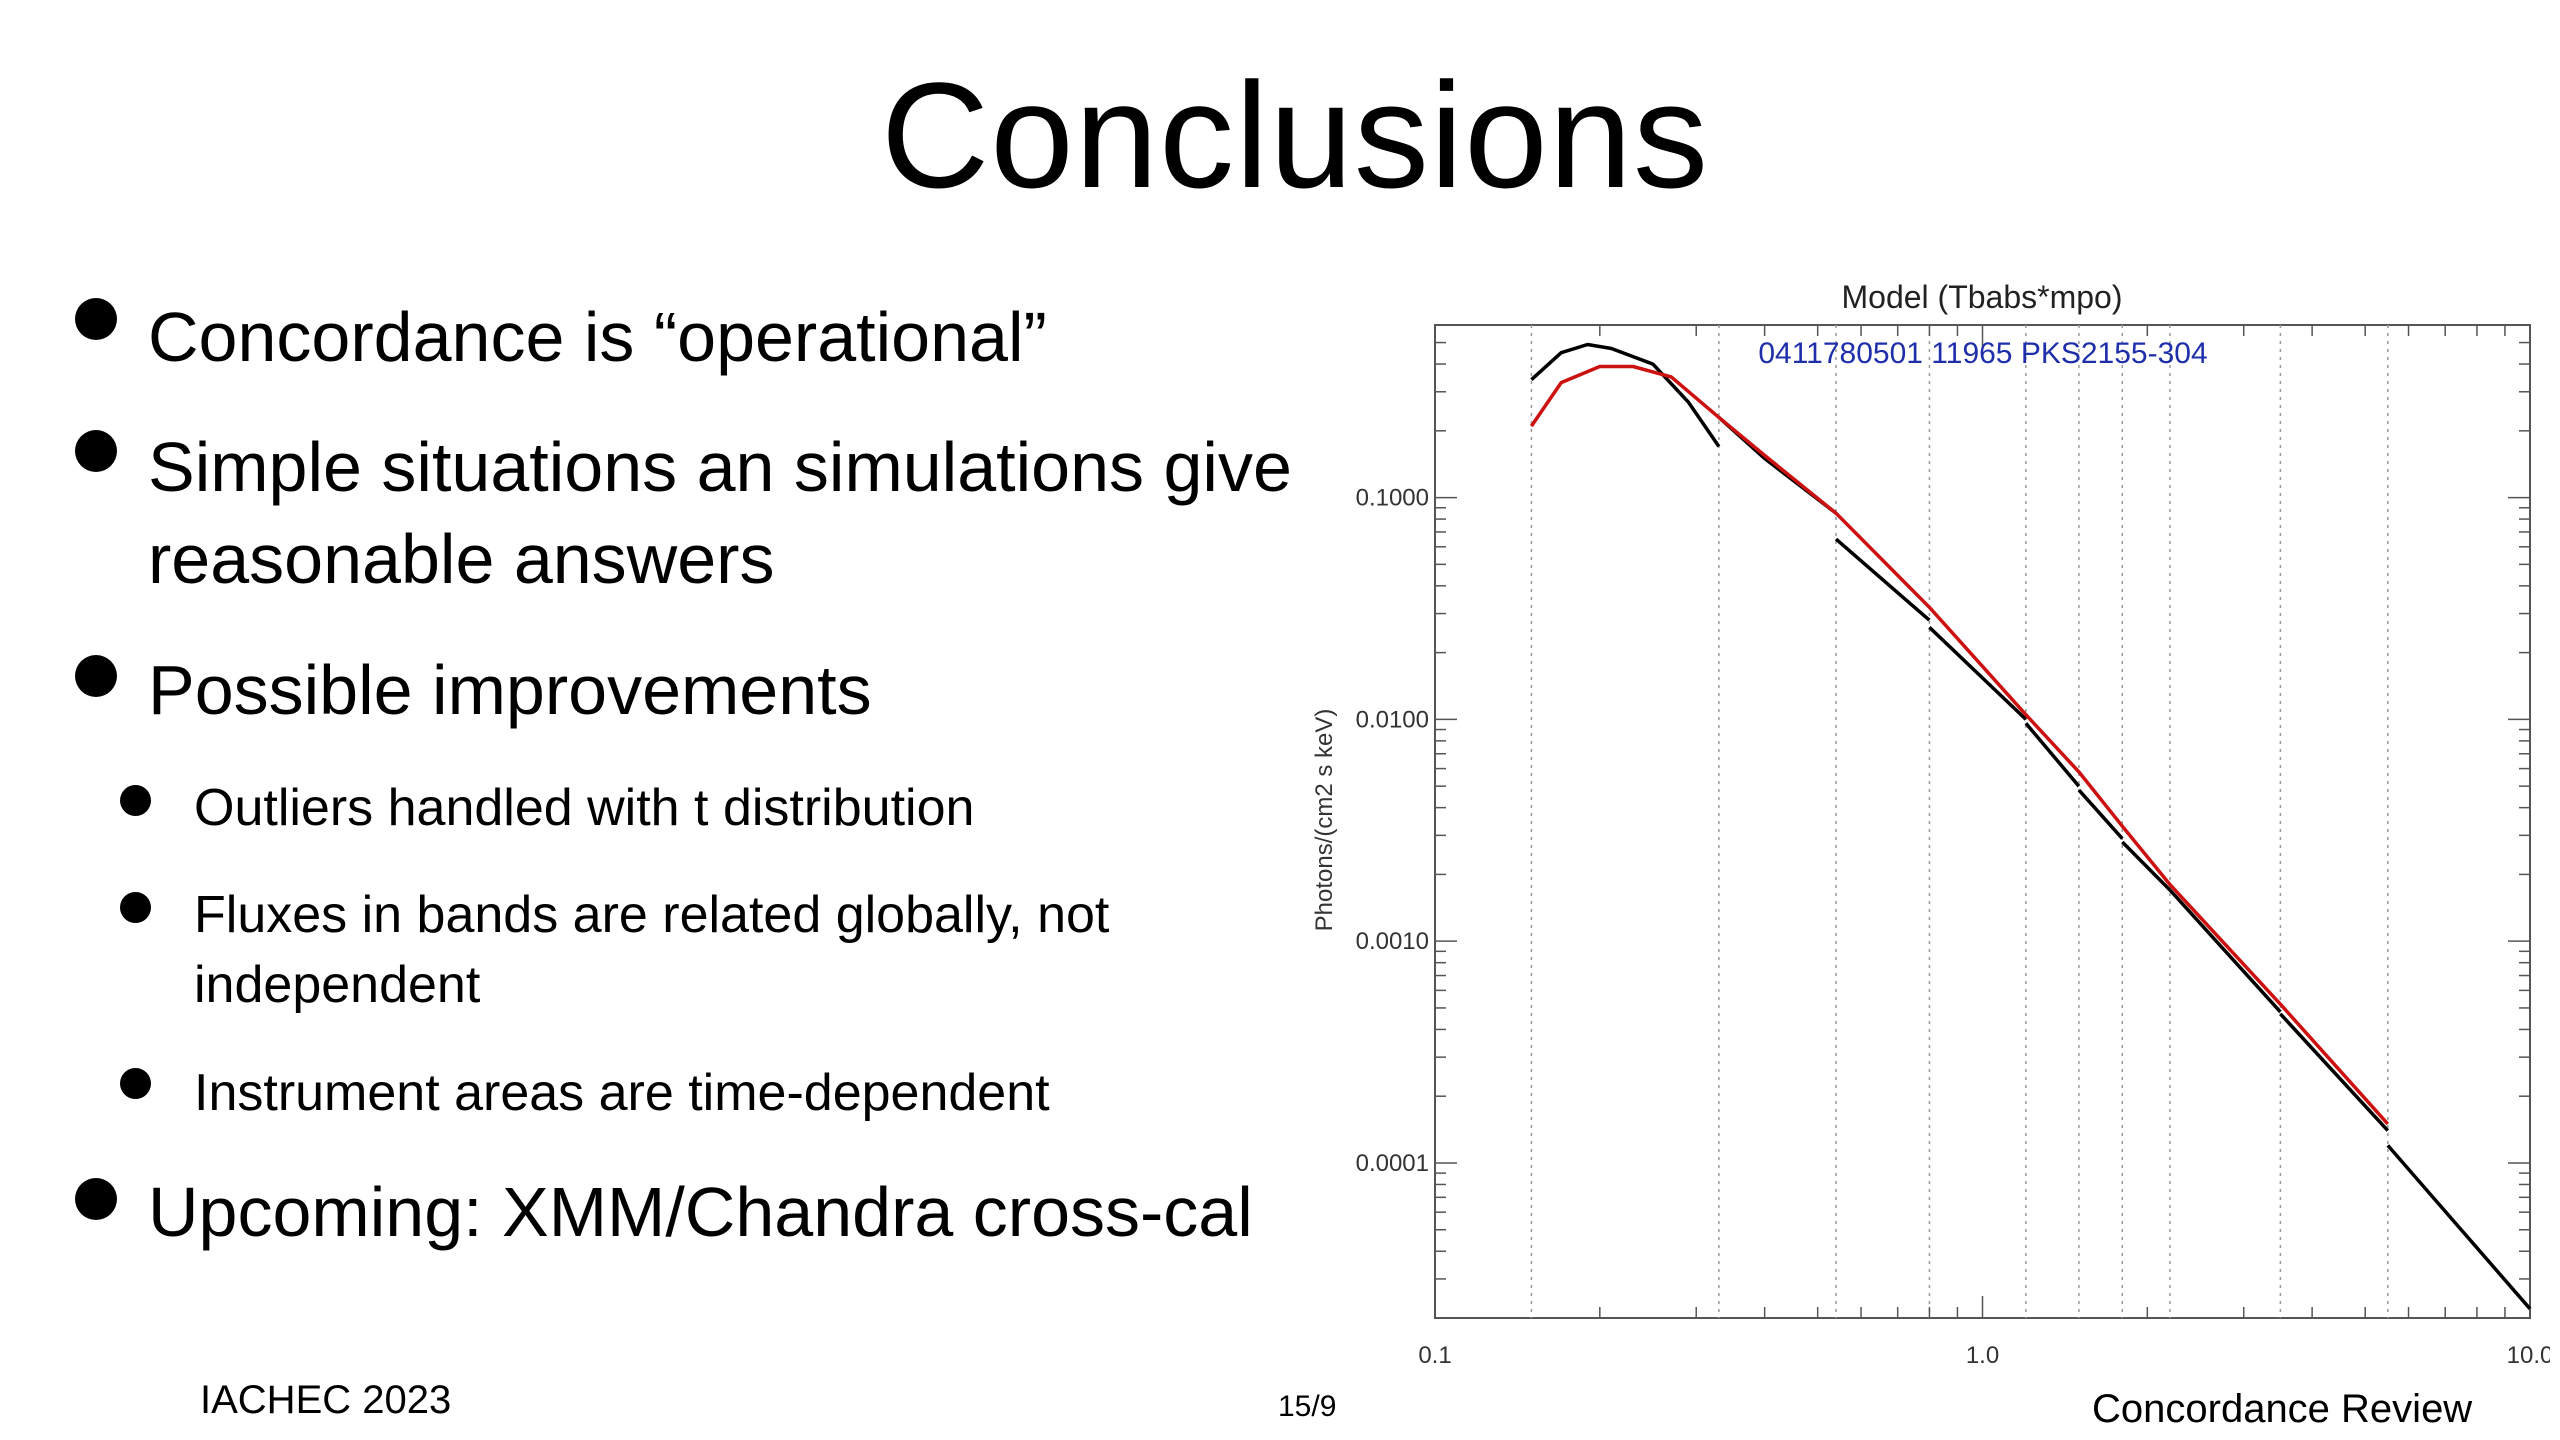 Image resolution: width=2560 pixels, height=1440 pixels. I want to click on sub-bullet-item-continuation: independent, so click(337, 985).